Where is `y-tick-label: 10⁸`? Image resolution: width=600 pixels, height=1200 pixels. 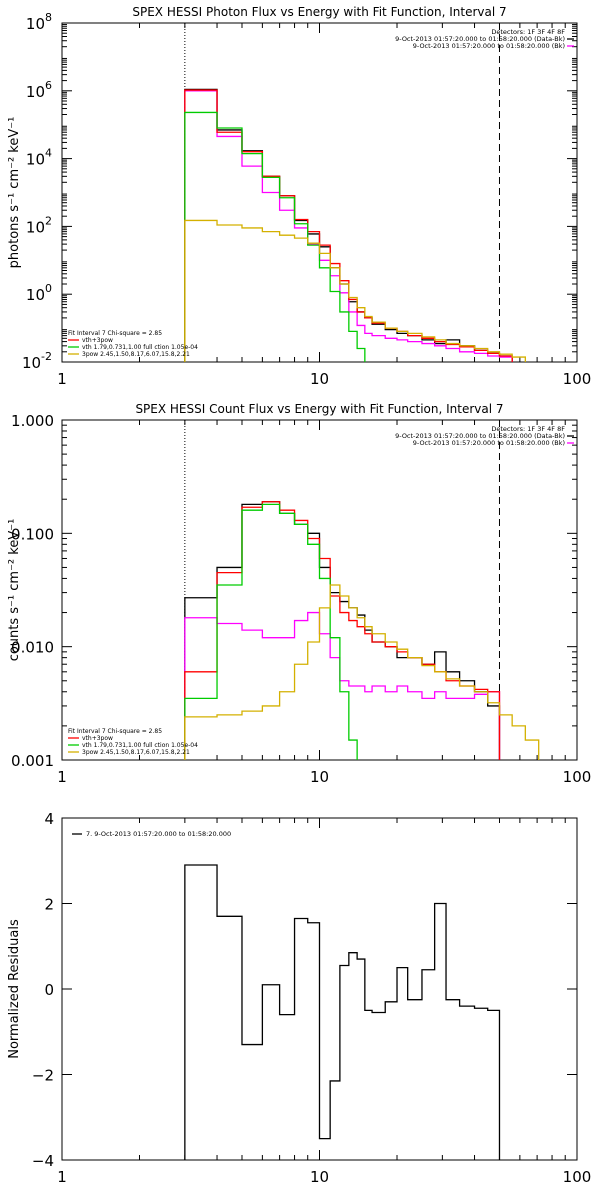
y-tick-label: 10⁸ is located at coordinates (39, 22).